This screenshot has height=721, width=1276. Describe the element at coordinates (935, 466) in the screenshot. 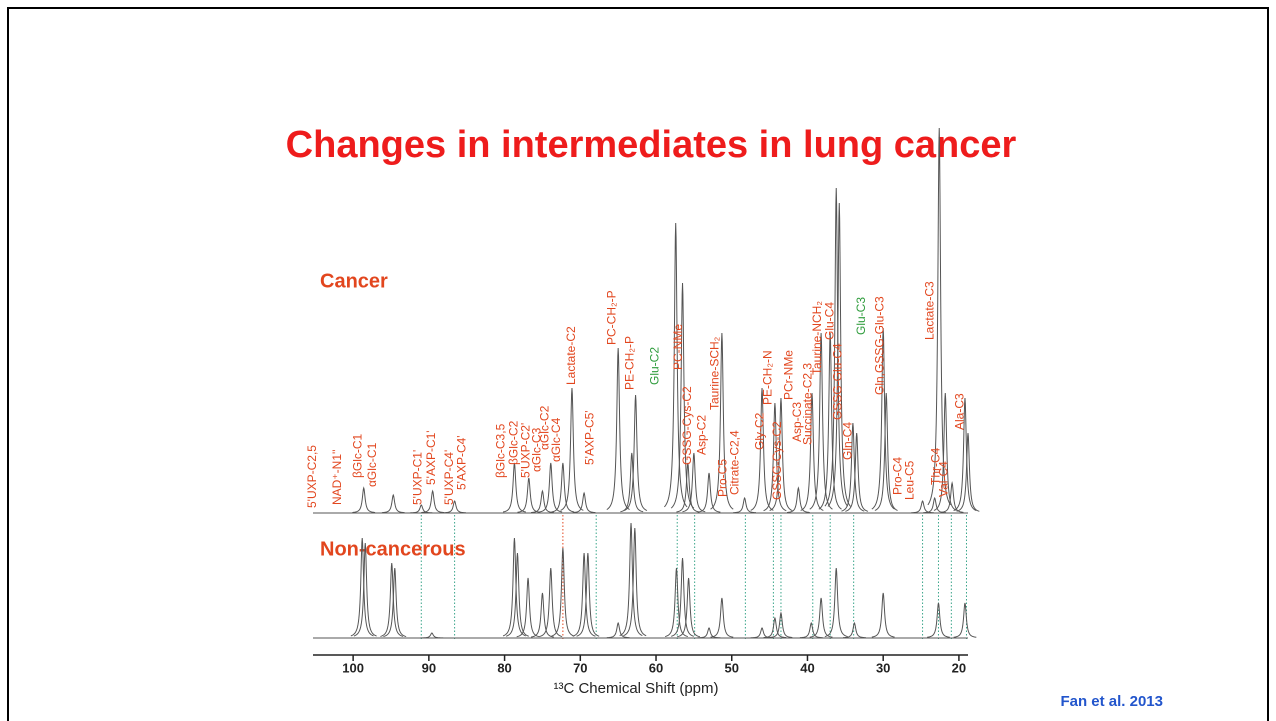

I see `peak-label: Thr-C4` at that location.